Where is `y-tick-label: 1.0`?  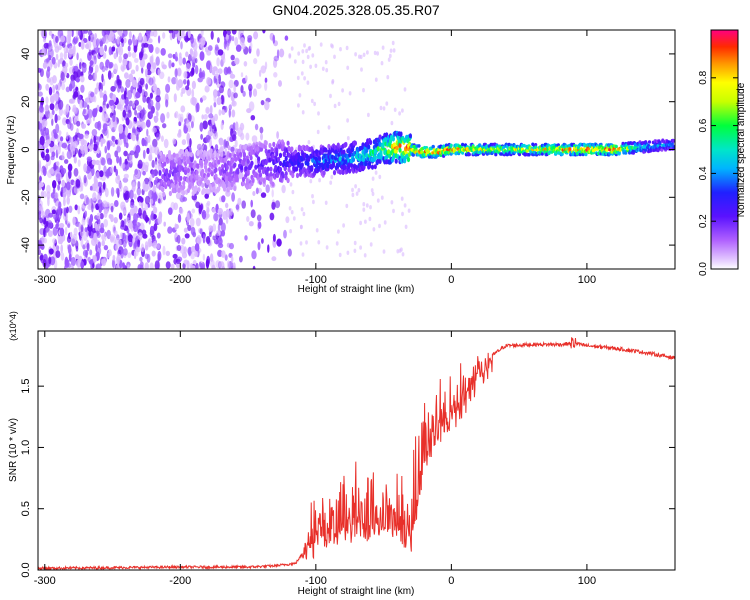 y-tick-label: 1.0 is located at coordinates (26, 447).